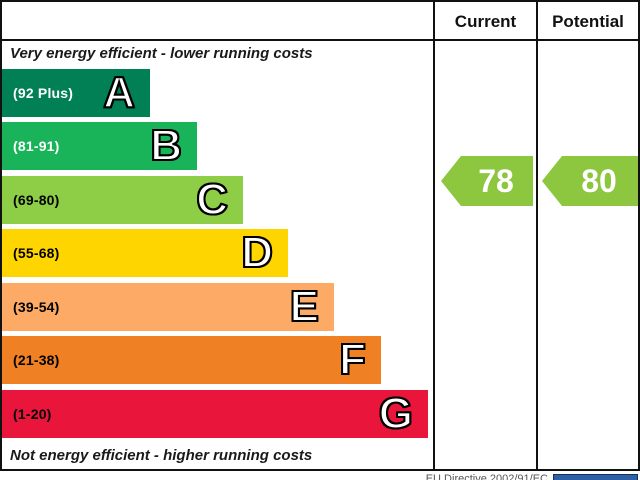 The height and width of the screenshot is (480, 640). I want to click on band-row-d: (55-68) D, so click(145, 253).